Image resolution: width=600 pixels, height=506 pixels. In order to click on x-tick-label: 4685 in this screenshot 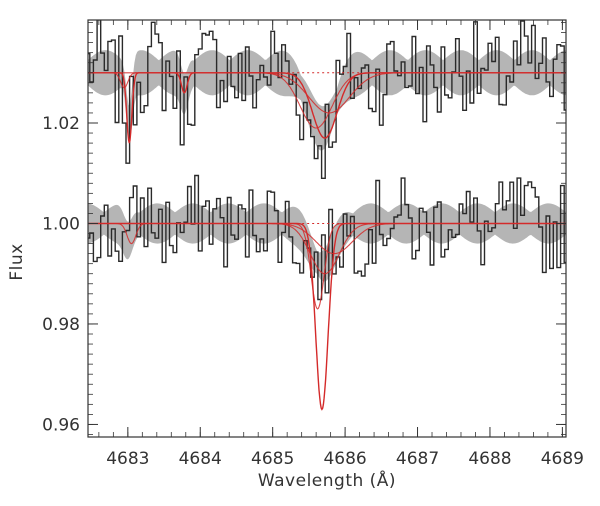, I will do `click(272, 459)`.